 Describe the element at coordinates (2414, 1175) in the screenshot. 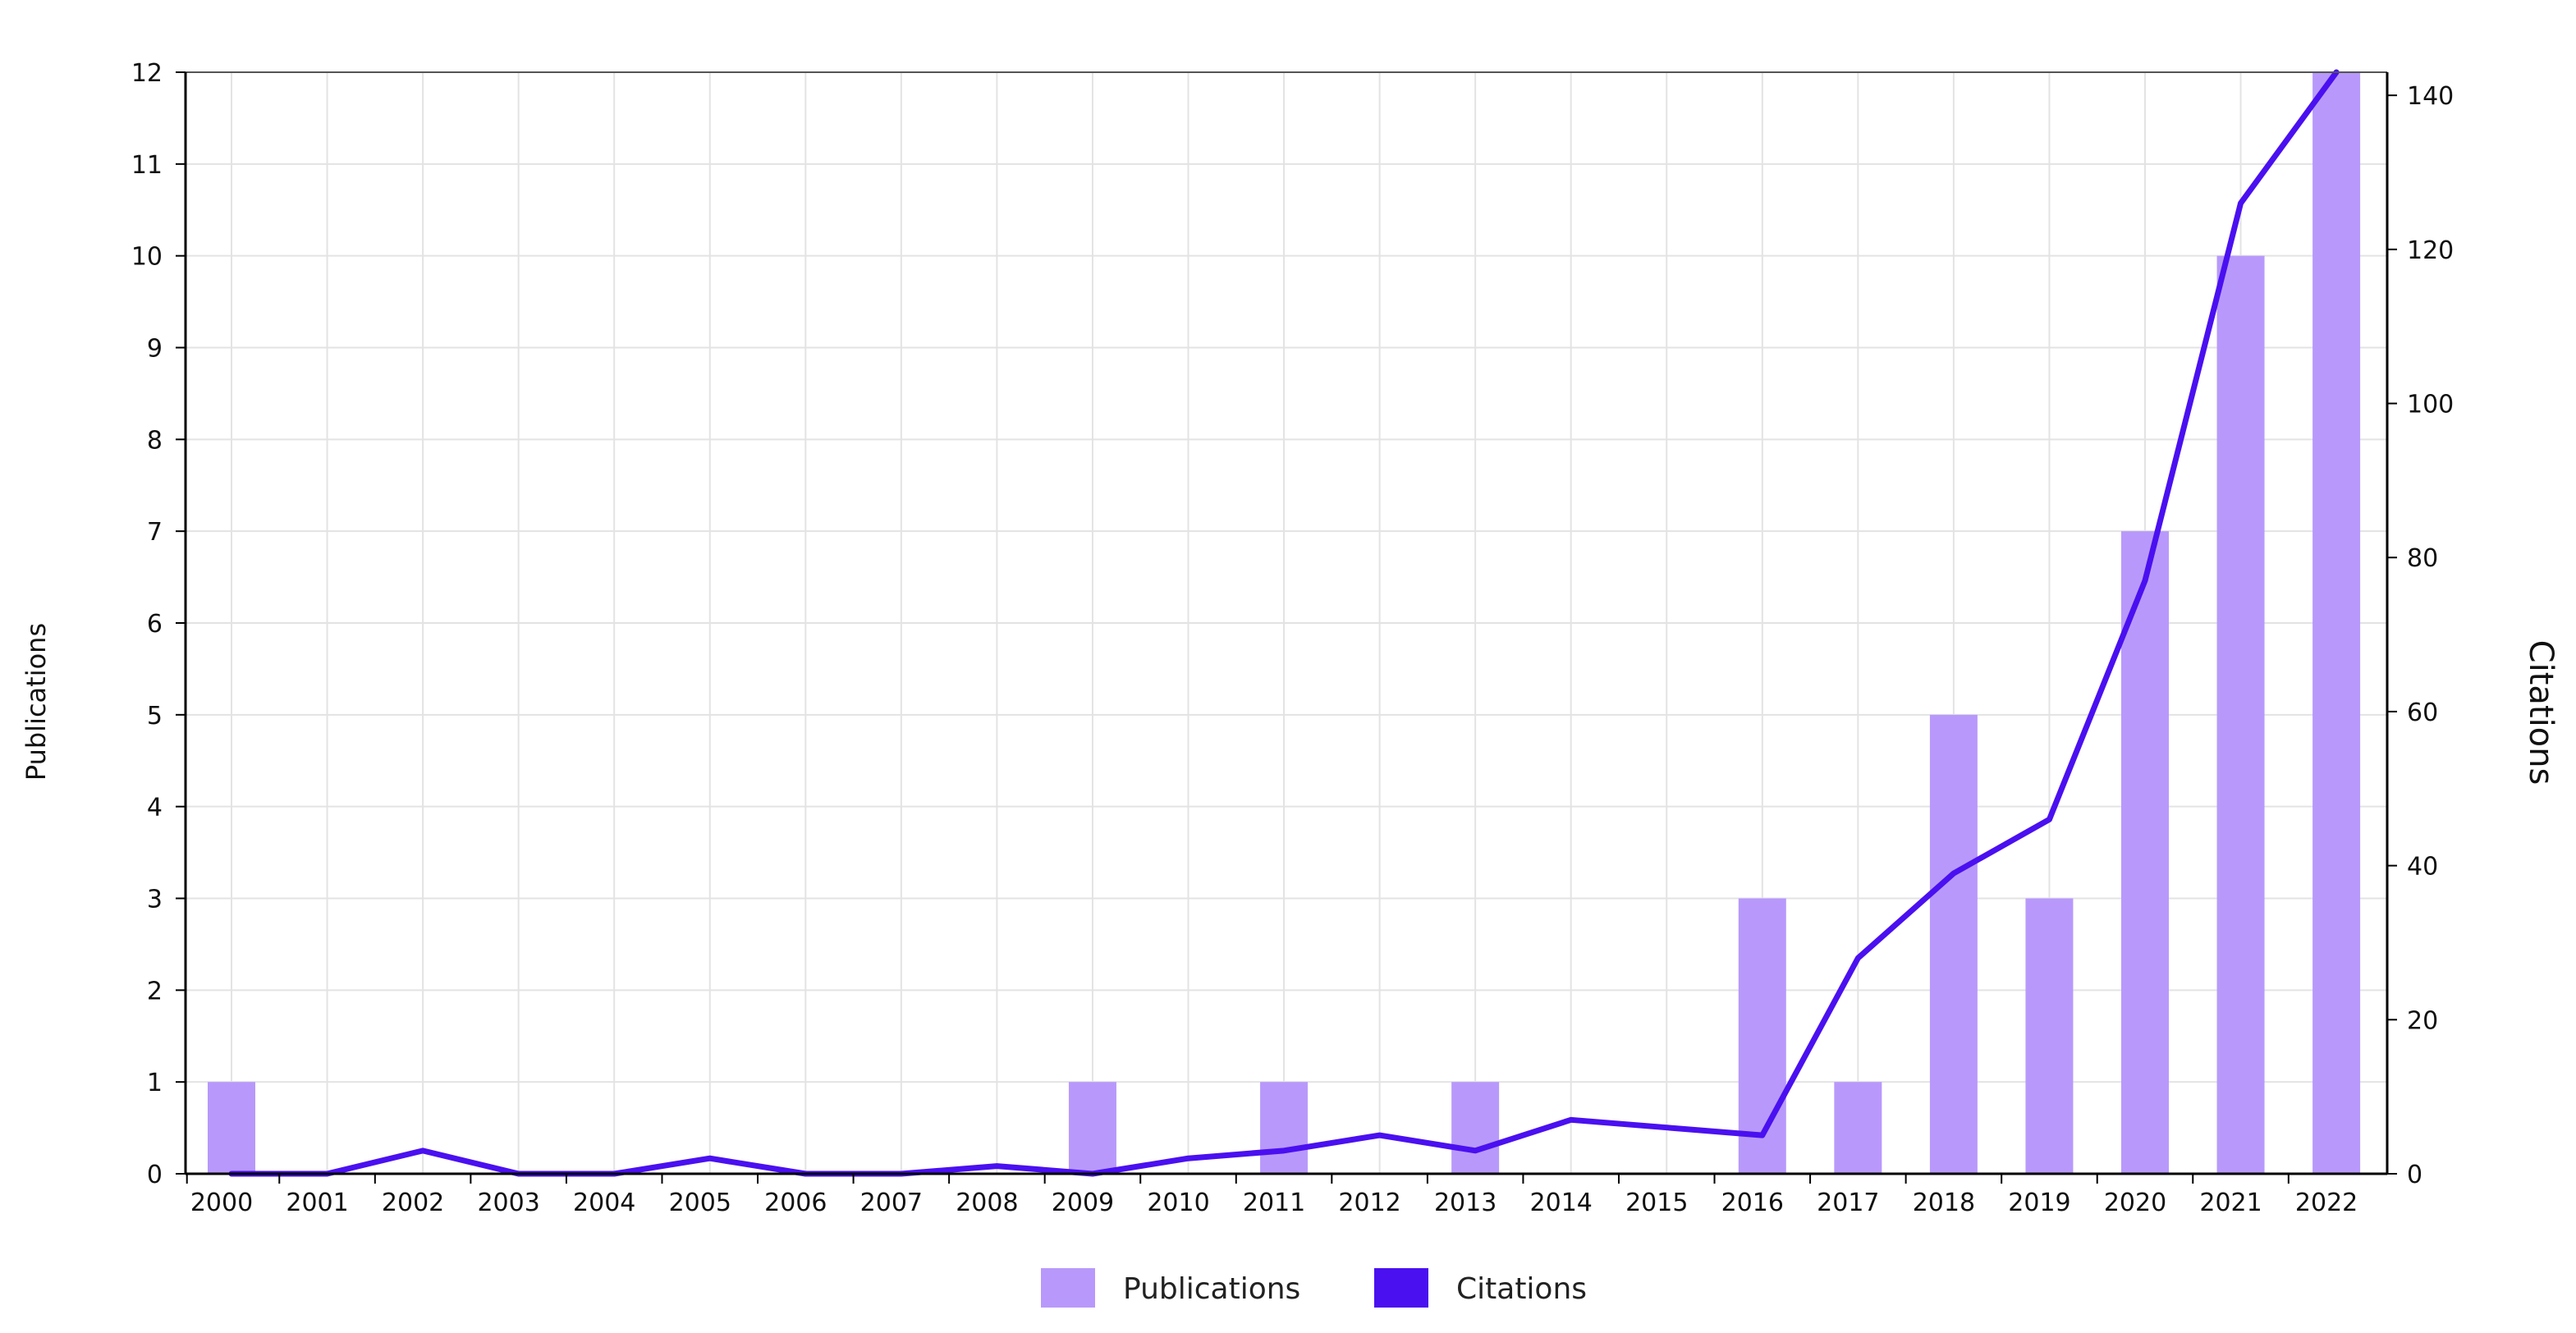

I see `right-y-tick-label: 0` at that location.